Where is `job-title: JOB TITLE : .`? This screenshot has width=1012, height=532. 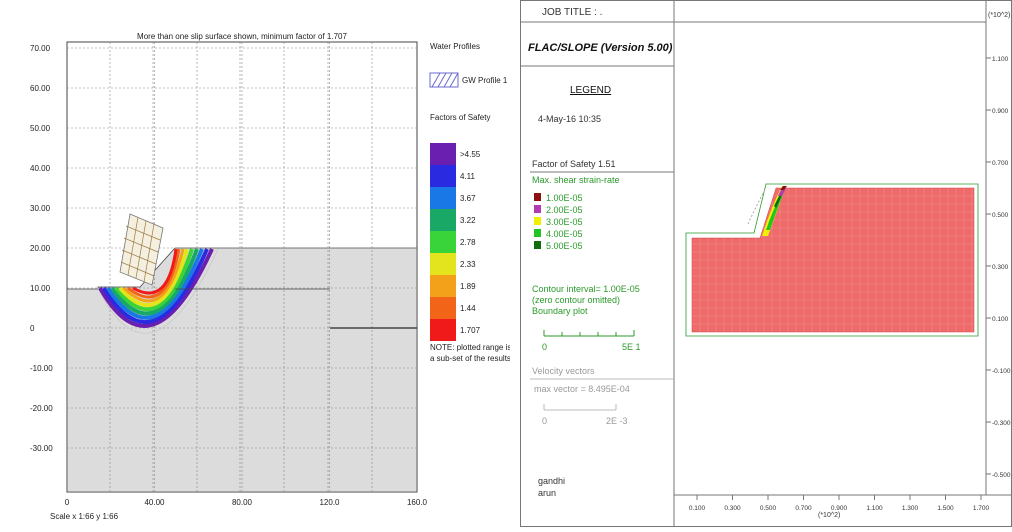
job-title: JOB TITLE : . is located at coordinates (572, 12).